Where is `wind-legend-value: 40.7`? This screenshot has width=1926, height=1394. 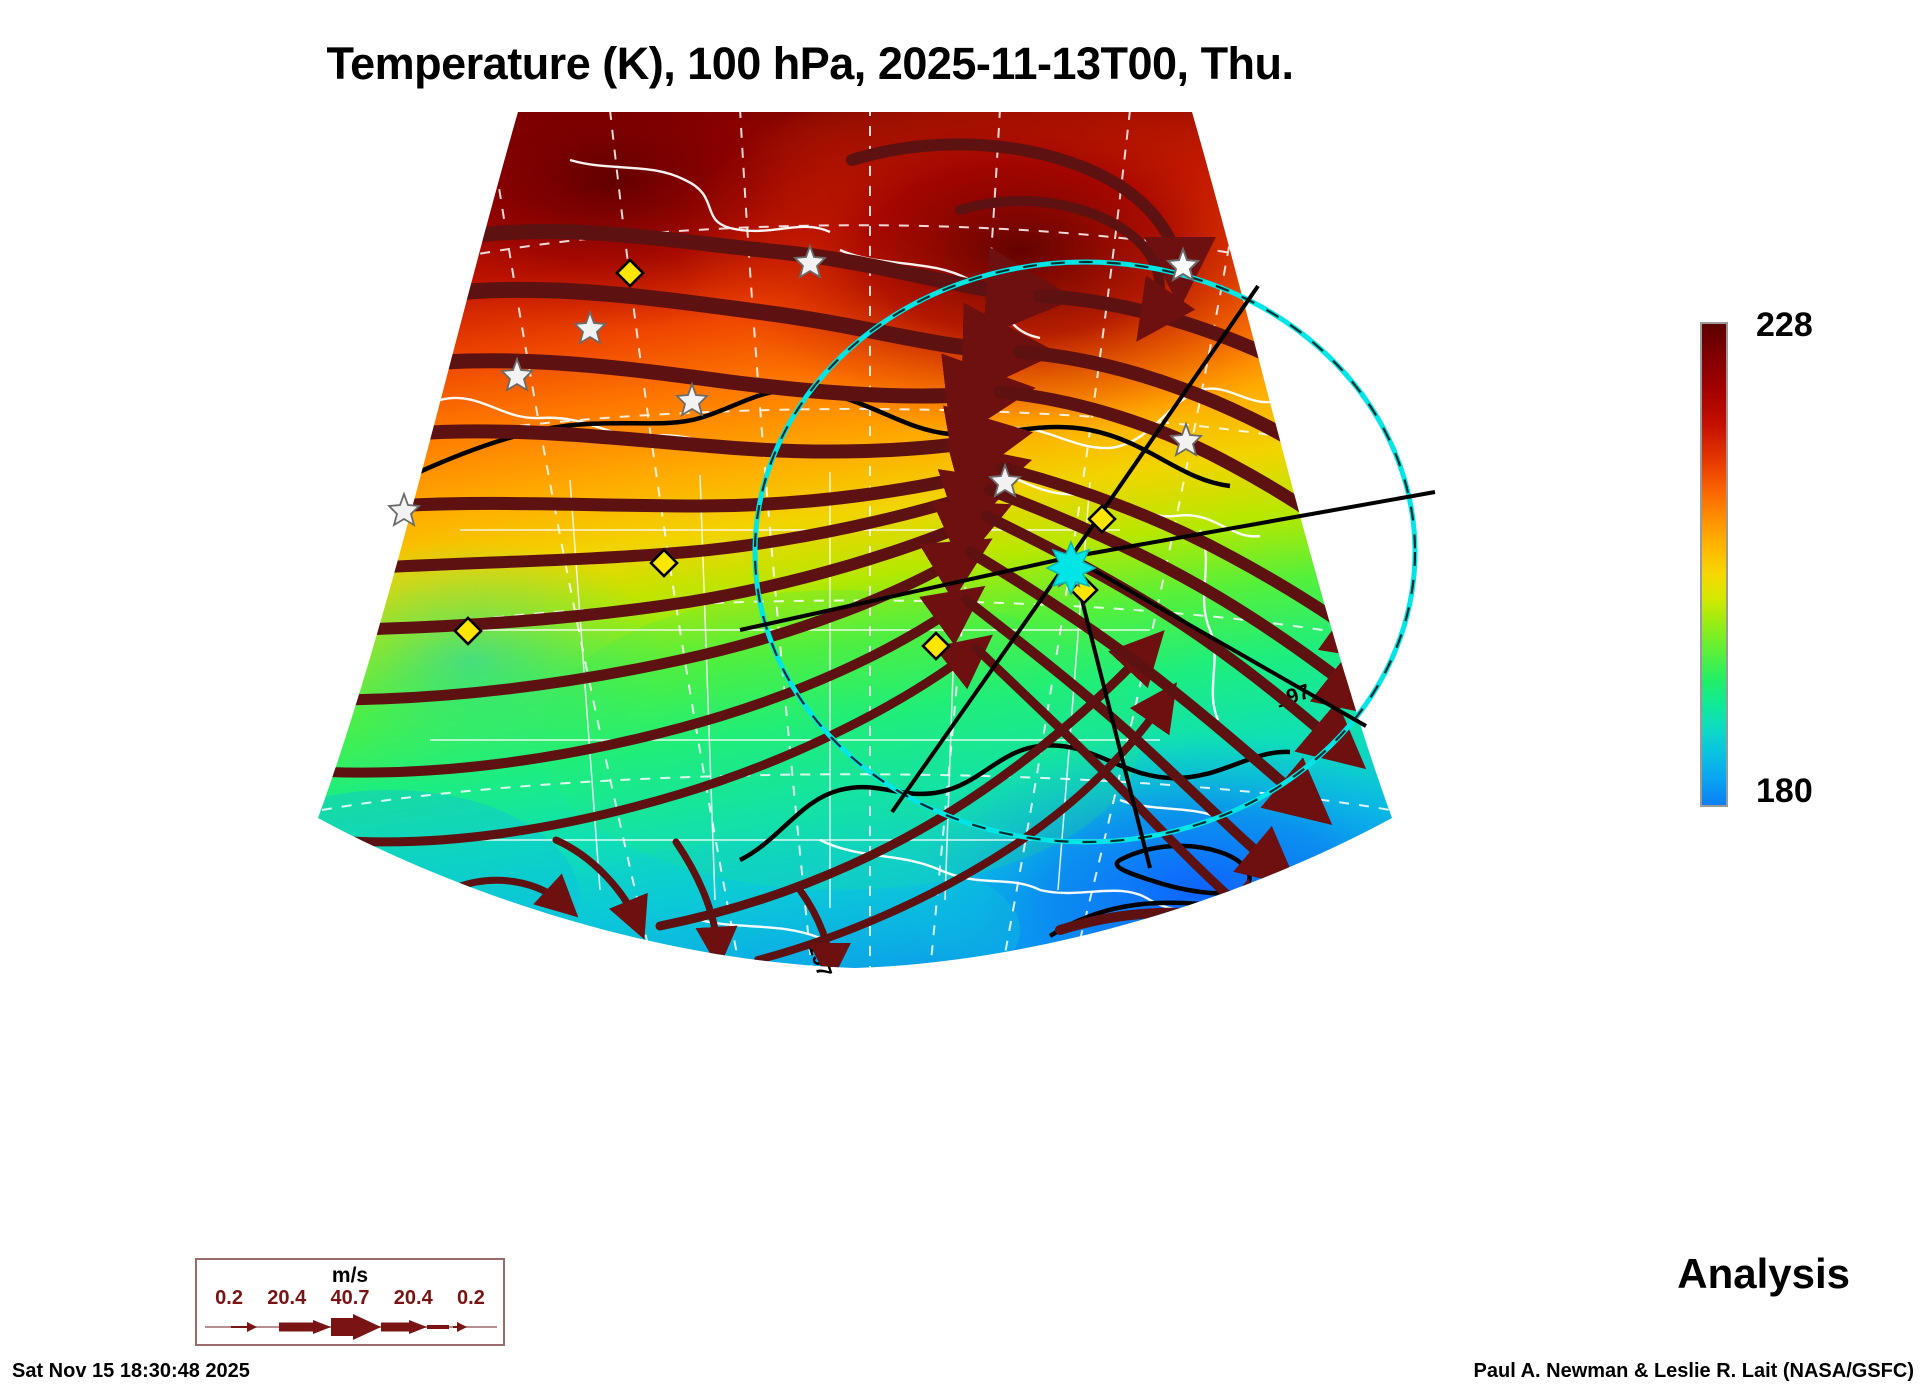
wind-legend-value: 40.7 is located at coordinates (350, 1298).